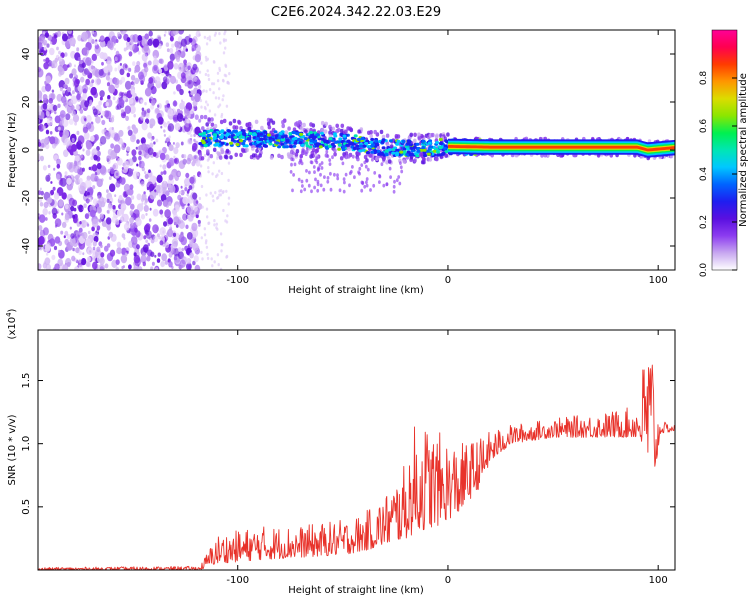 This screenshot has height=600, width=750. I want to click on colorbar-ticks: 0.0 0.2 0.4 0.6 0.8, so click(718, 174).